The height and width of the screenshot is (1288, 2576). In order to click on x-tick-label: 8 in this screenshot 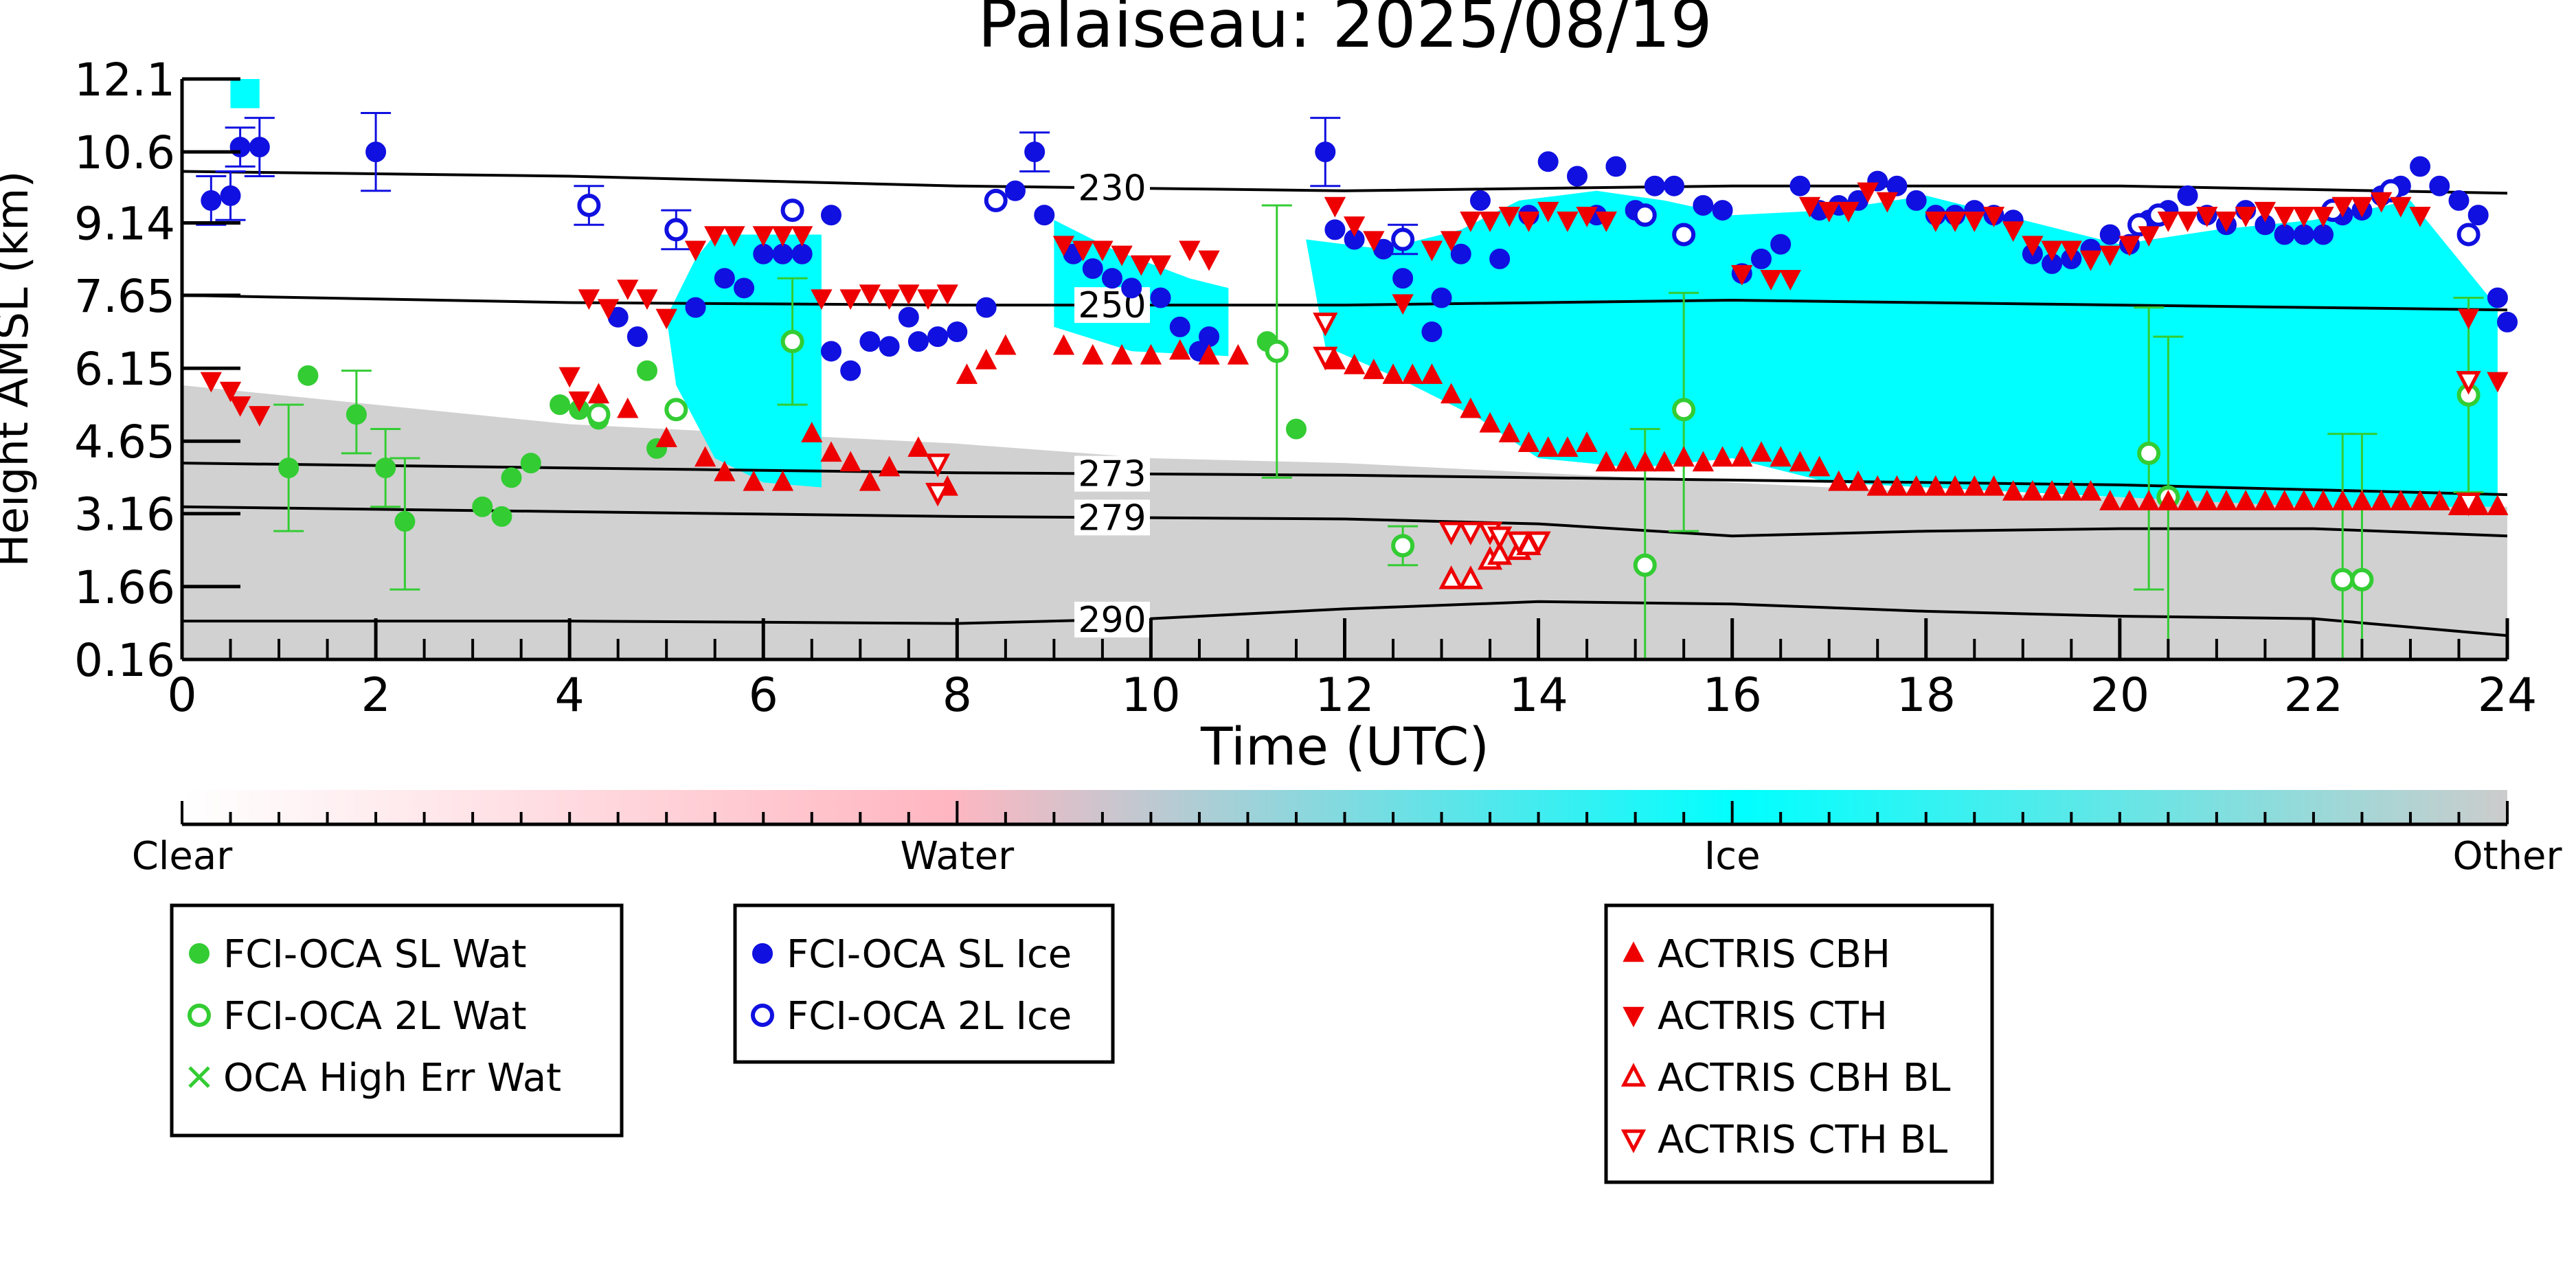, I will do `click(957, 695)`.